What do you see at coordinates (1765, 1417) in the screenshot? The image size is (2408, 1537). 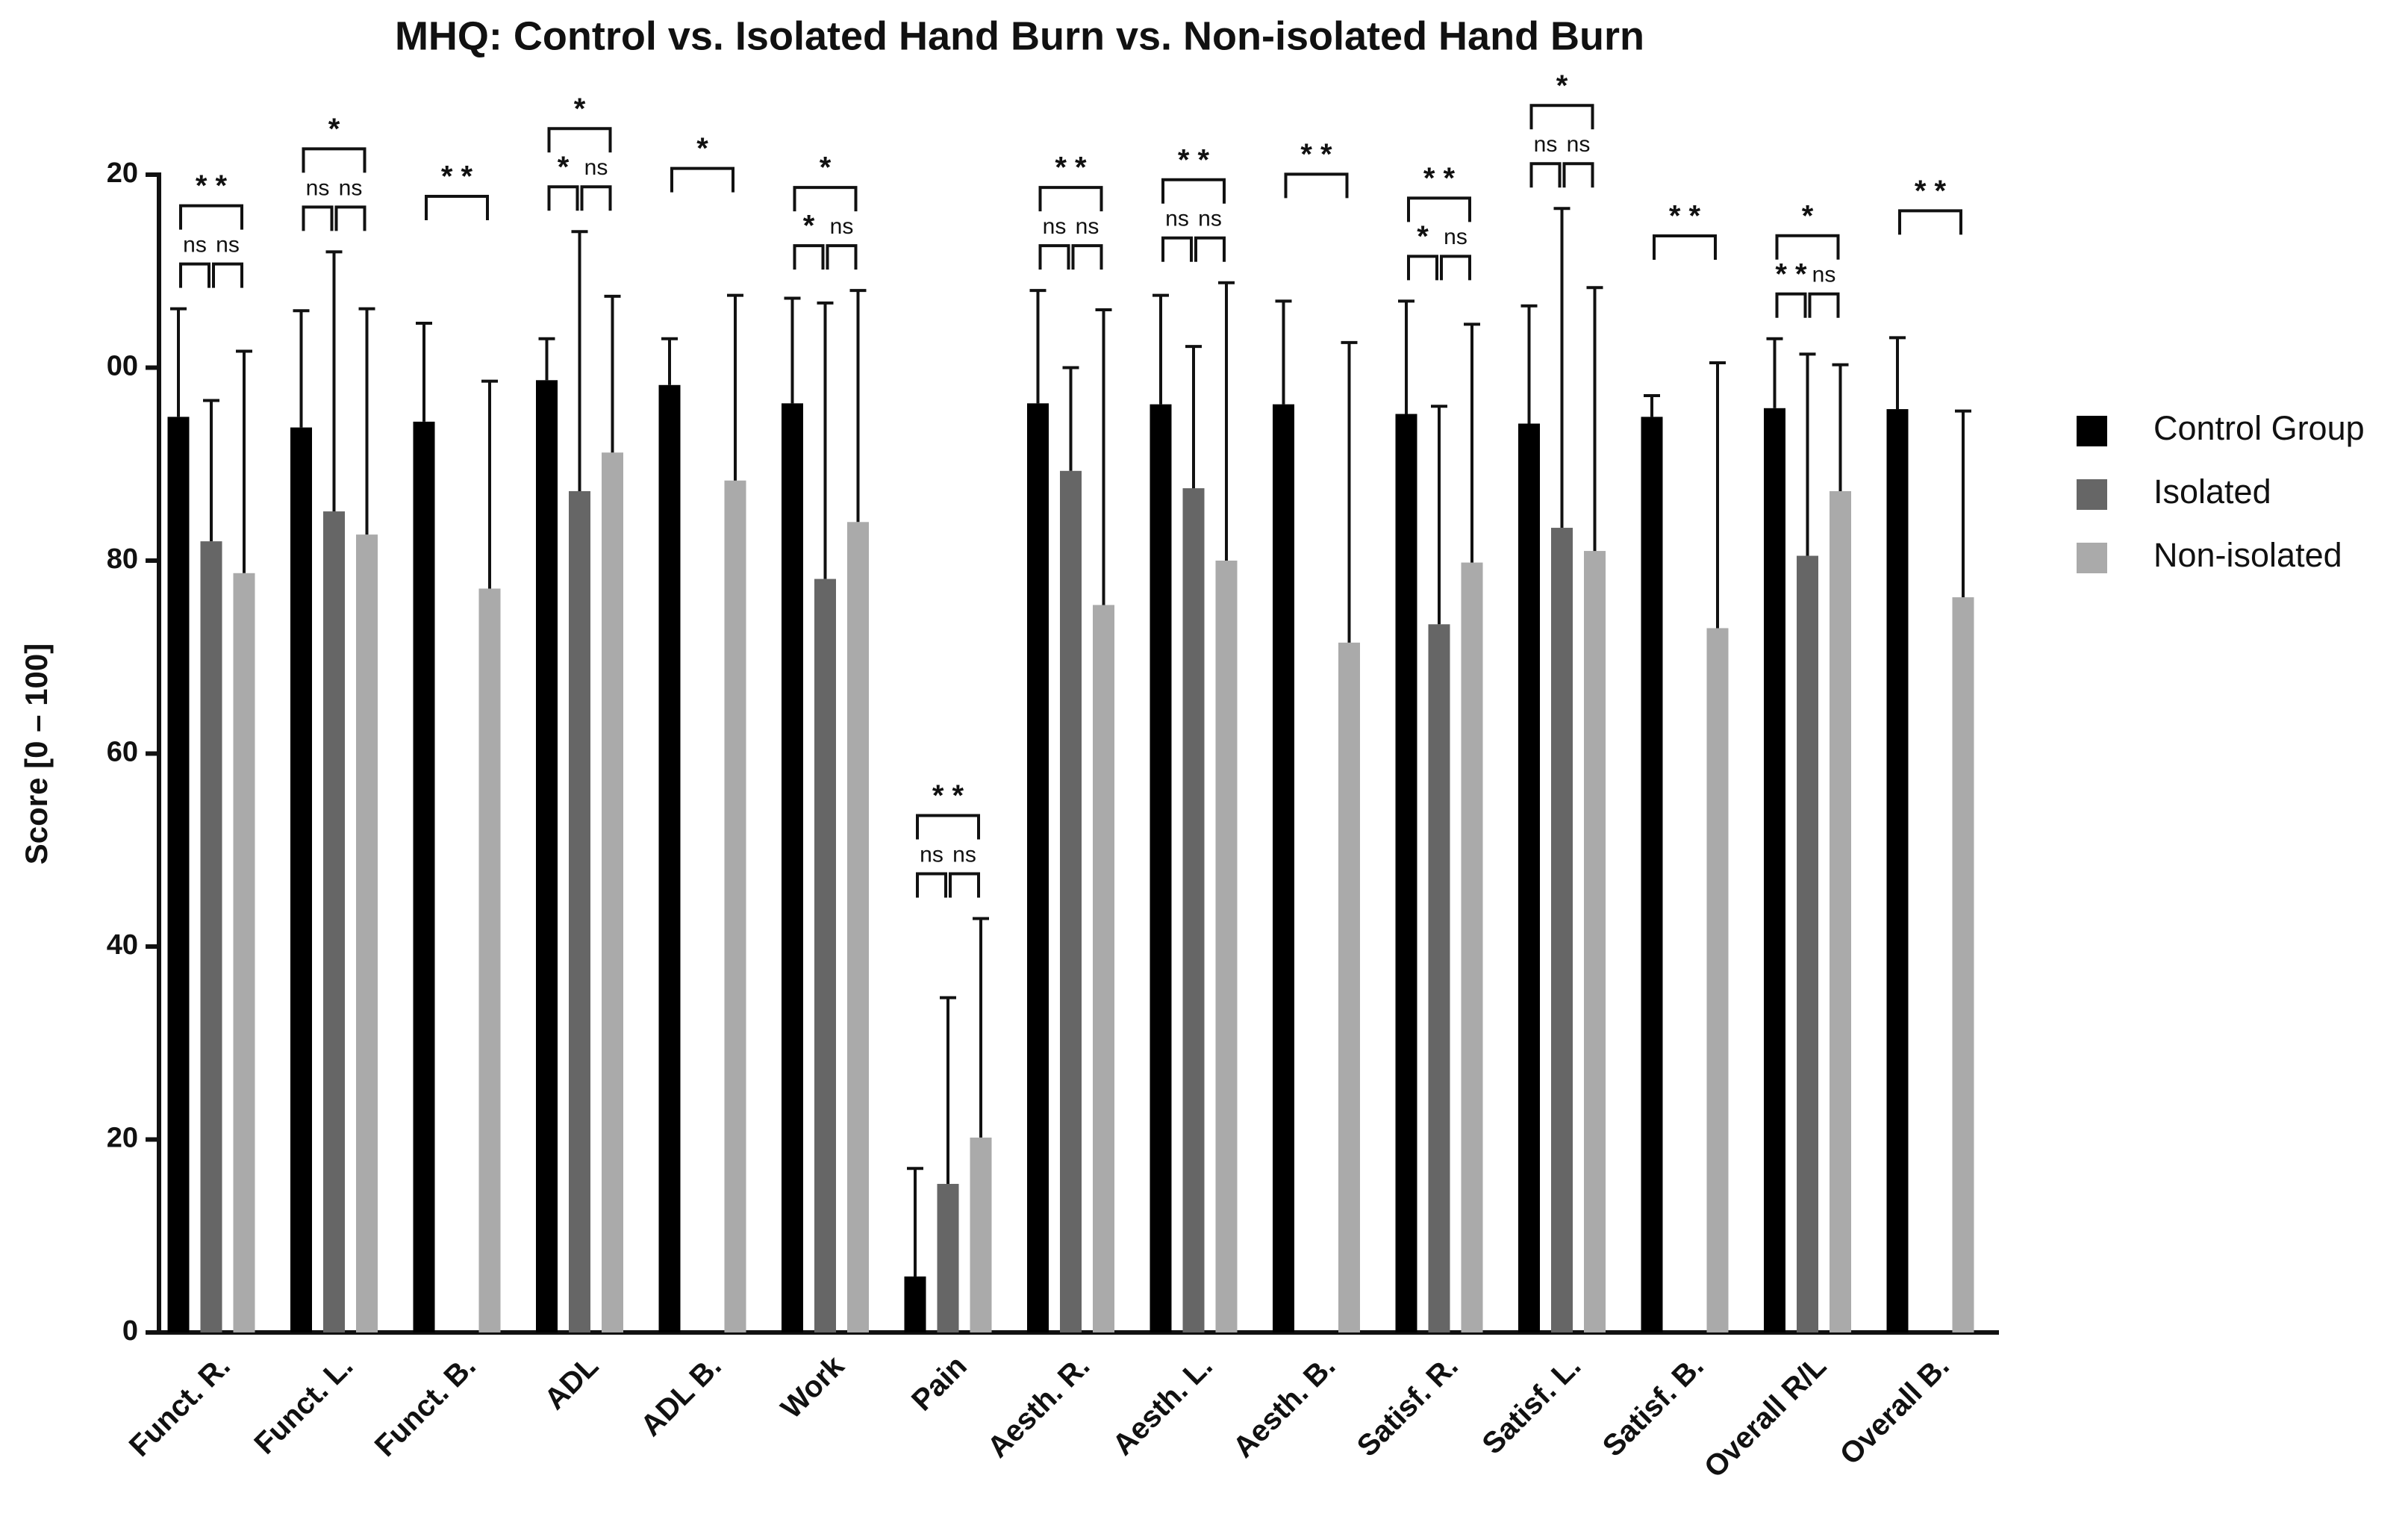 I see `x-tick-label: Overall R/L` at bounding box center [1765, 1417].